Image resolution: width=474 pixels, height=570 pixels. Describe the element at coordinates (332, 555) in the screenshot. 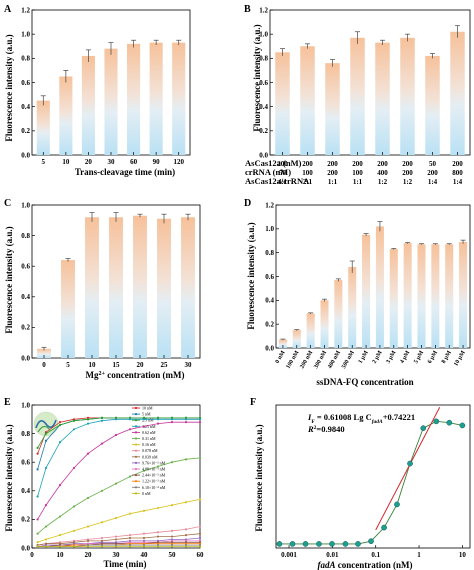

I see `panel-f-xtick-label: 0.01` at that location.